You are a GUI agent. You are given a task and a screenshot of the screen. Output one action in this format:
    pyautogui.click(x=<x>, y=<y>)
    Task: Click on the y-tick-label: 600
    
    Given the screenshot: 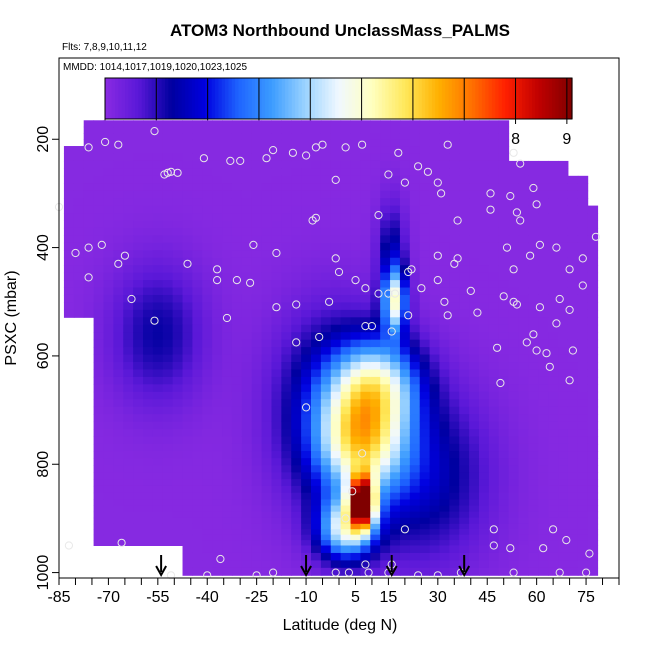 What is the action you would take?
    pyautogui.click(x=43, y=355)
    